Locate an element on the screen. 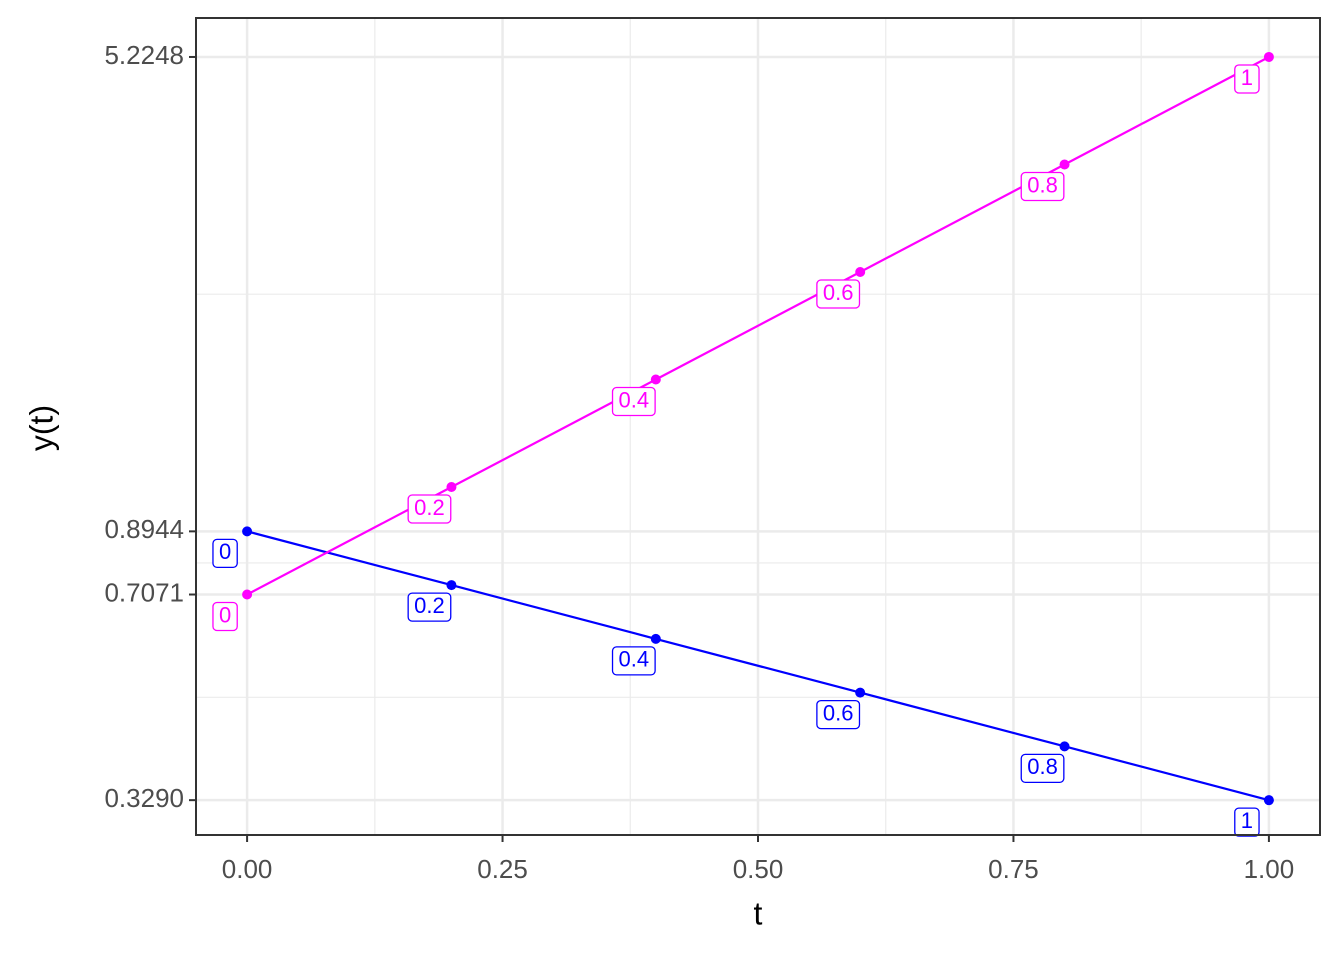 The width and height of the screenshot is (1344, 960). x-tick-label: 0.25 is located at coordinates (502, 869).